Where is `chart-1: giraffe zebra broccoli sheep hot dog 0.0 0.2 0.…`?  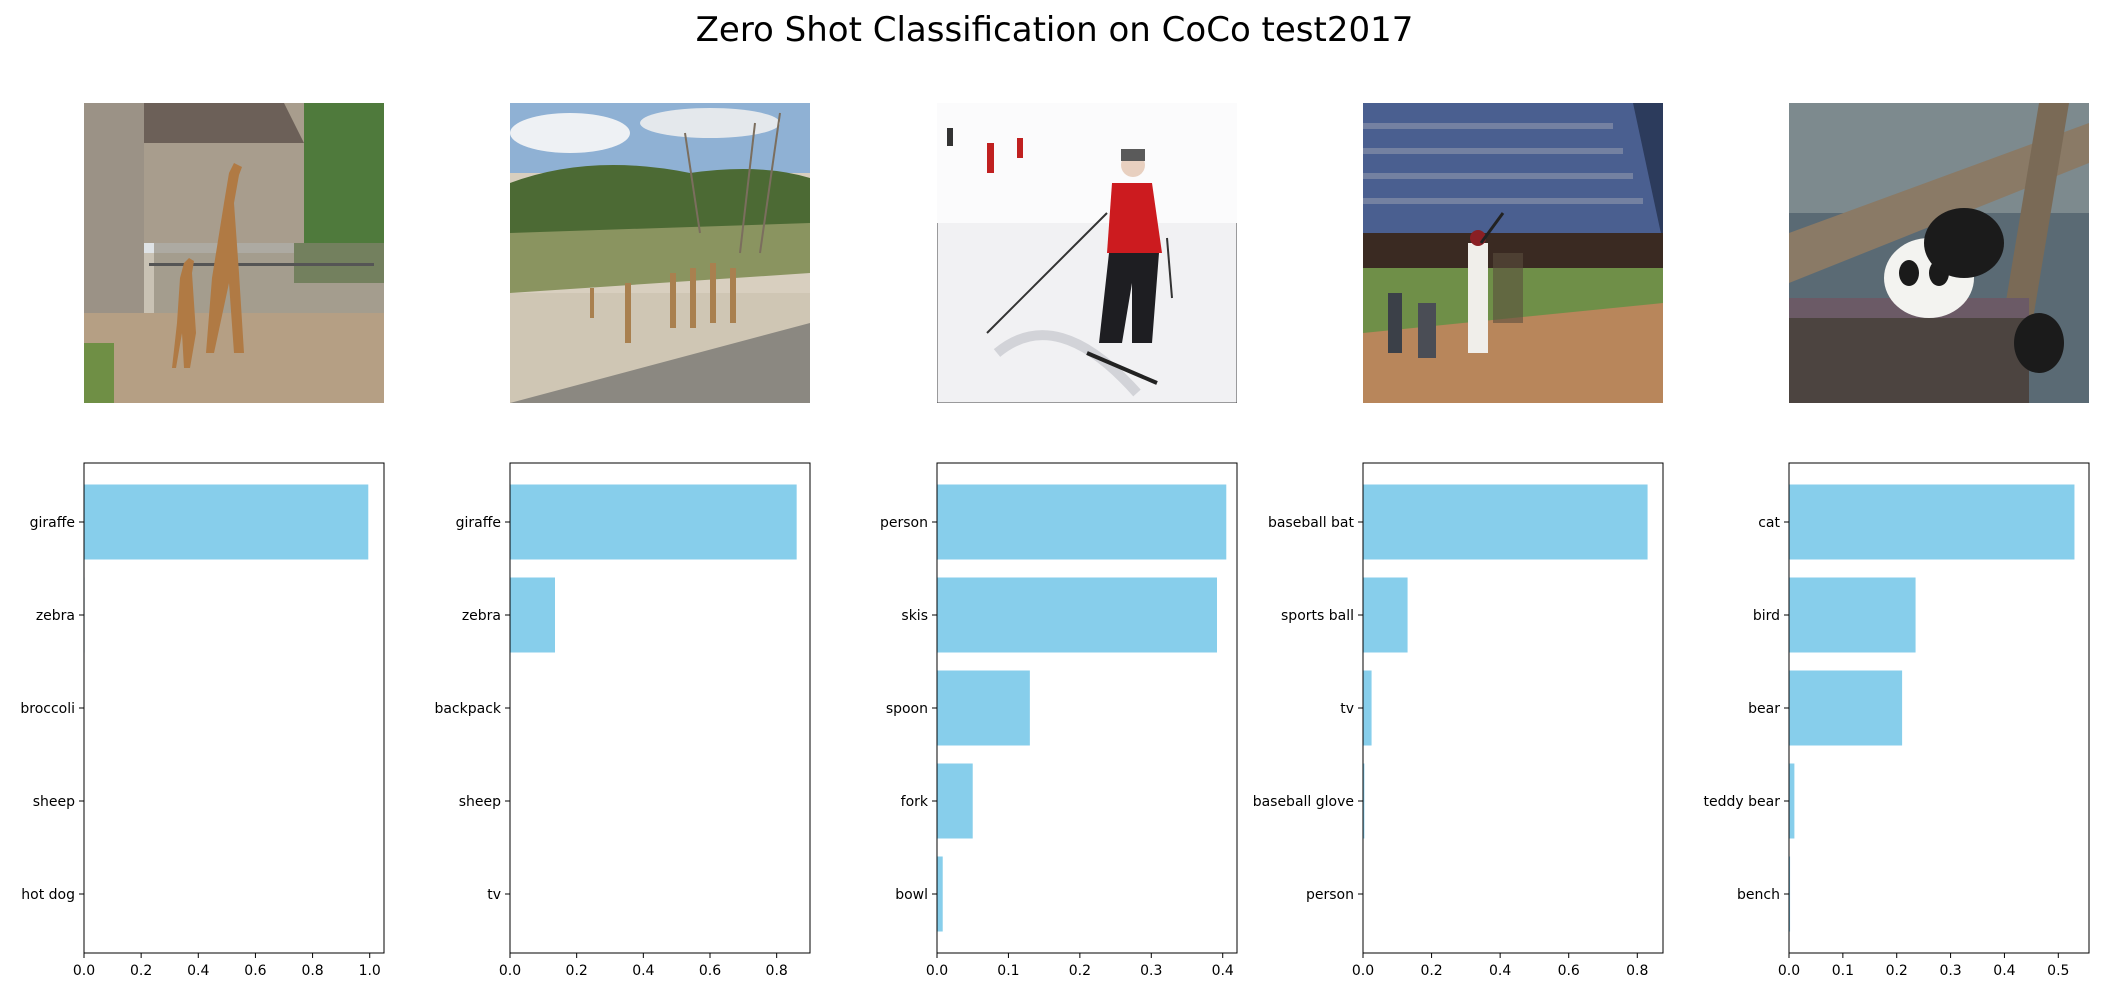 chart-1: giraffe zebra broccoli sheep hot dog 0.0 0.2 0.… is located at coordinates (202, 720).